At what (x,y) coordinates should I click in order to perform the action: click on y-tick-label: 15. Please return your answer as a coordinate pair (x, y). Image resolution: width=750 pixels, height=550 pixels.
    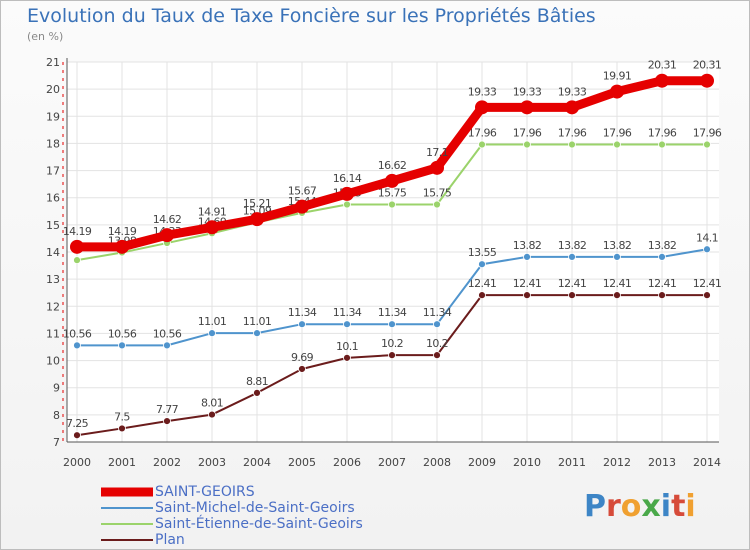
    Looking at the image, I should click on (53, 225).